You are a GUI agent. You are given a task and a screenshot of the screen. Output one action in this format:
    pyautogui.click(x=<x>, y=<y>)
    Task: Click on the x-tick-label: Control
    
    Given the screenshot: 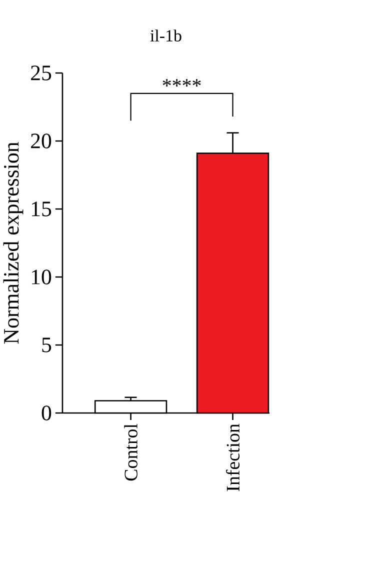 What is the action you would take?
    pyautogui.click(x=131, y=452)
    